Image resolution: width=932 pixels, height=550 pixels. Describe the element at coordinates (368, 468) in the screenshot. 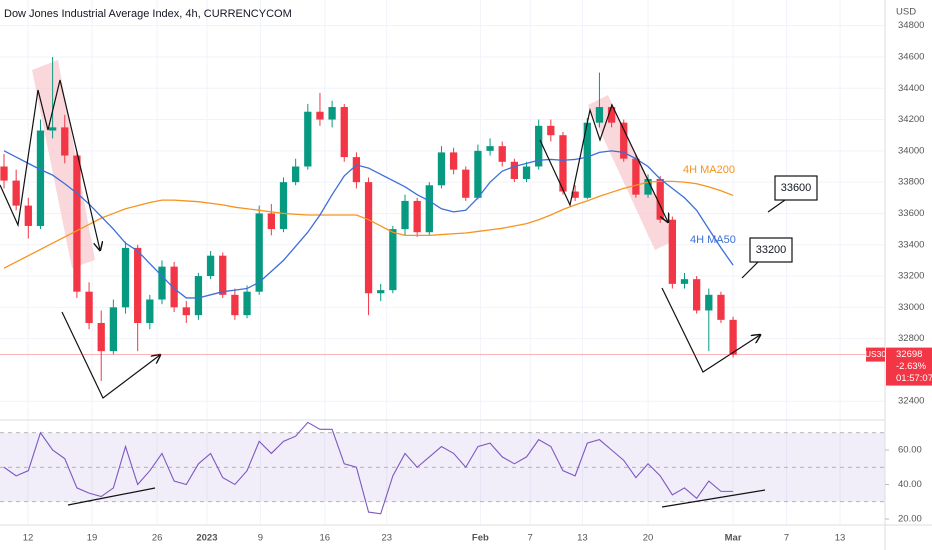

I see `rsi-line` at that location.